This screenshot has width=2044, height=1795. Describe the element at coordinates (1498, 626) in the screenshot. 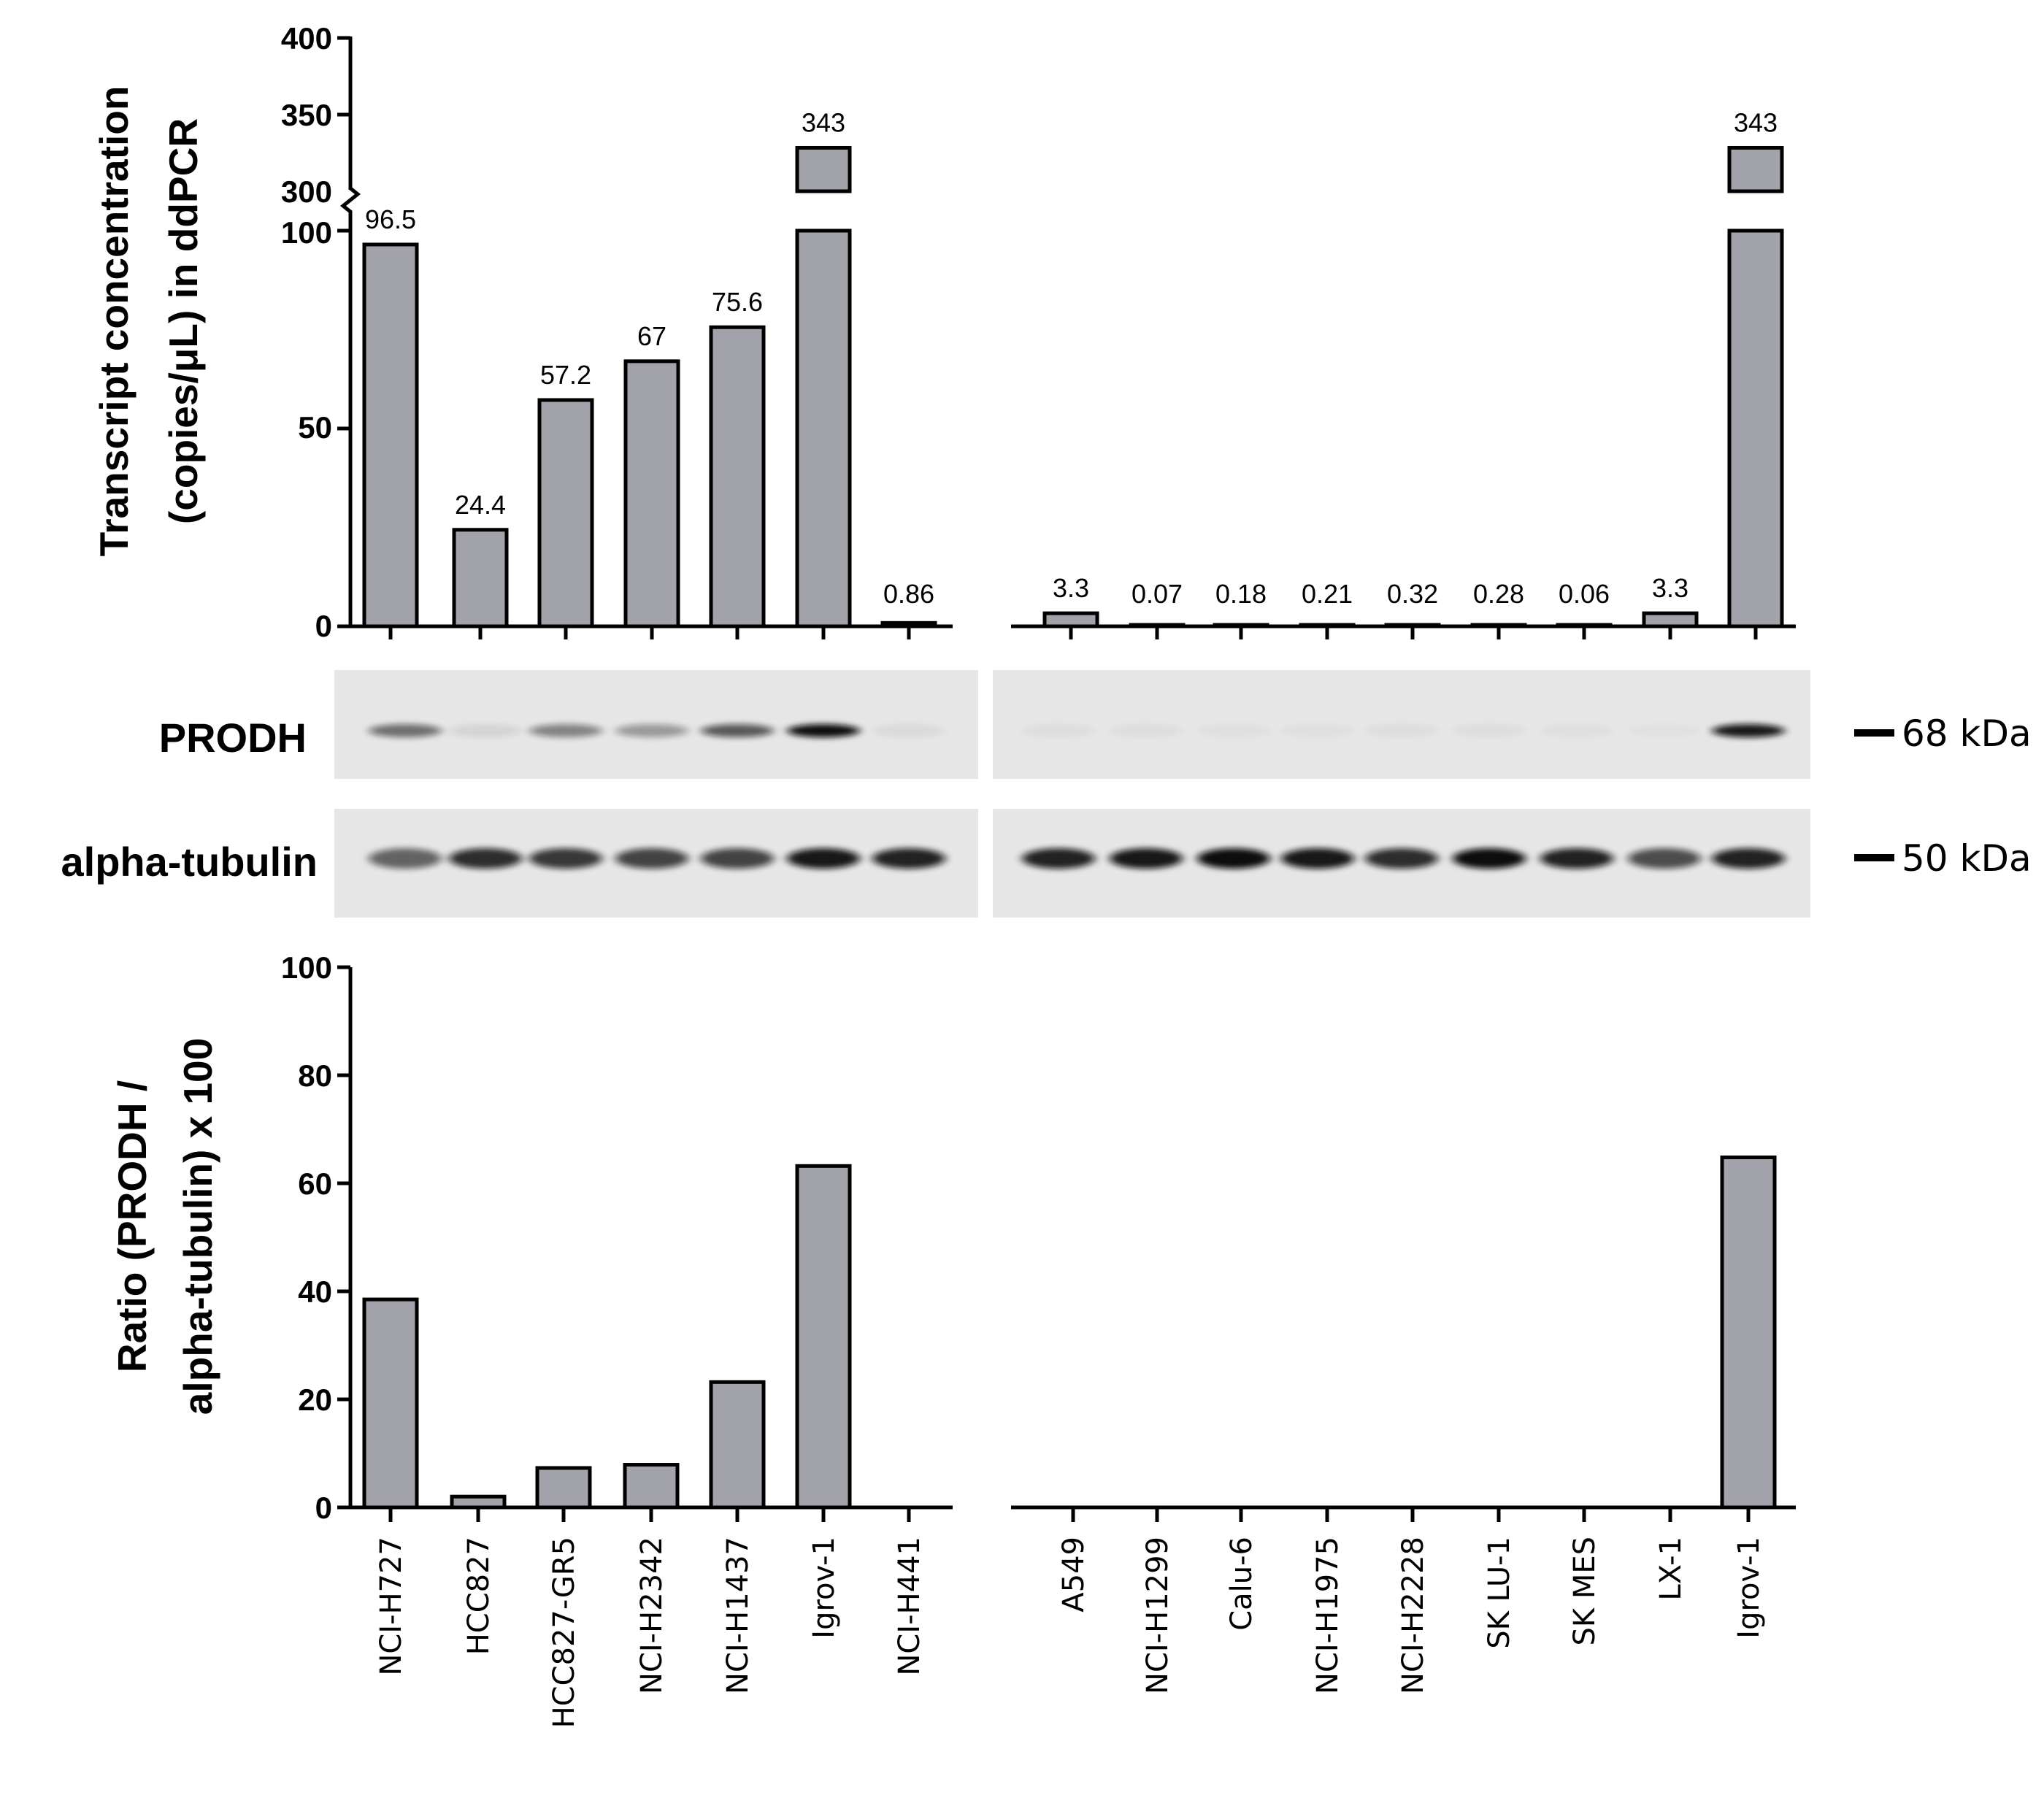

I see `top-bar-sk-lu-1-r` at that location.